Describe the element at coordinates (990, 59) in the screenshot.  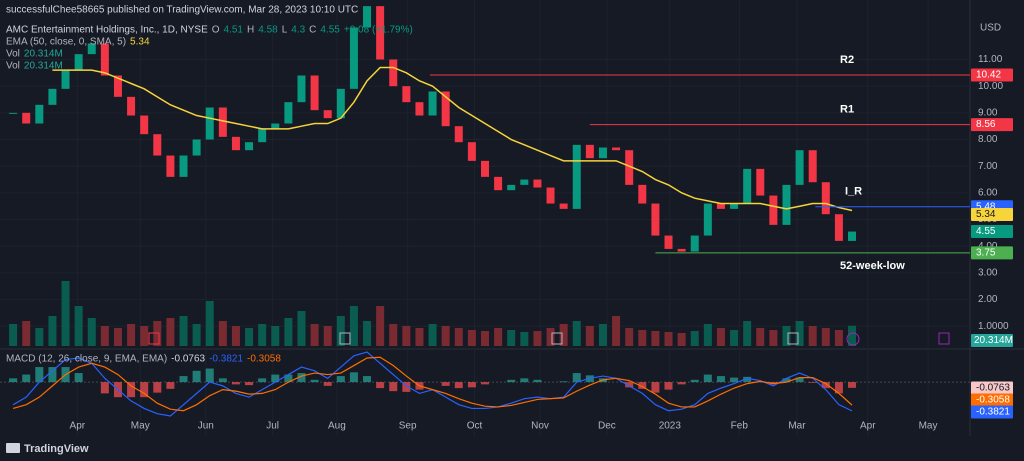
I see `y-tick-label: 11.00` at that location.